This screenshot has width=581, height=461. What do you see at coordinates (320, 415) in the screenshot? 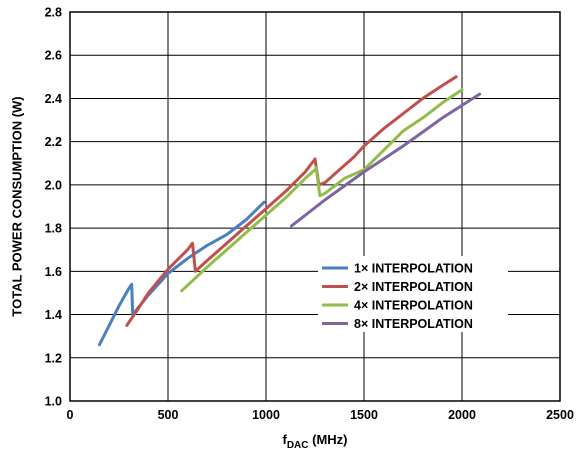
I see `x-axis-tick-labels: 0 500 1000 1500 2000 2500` at bounding box center [320, 415].